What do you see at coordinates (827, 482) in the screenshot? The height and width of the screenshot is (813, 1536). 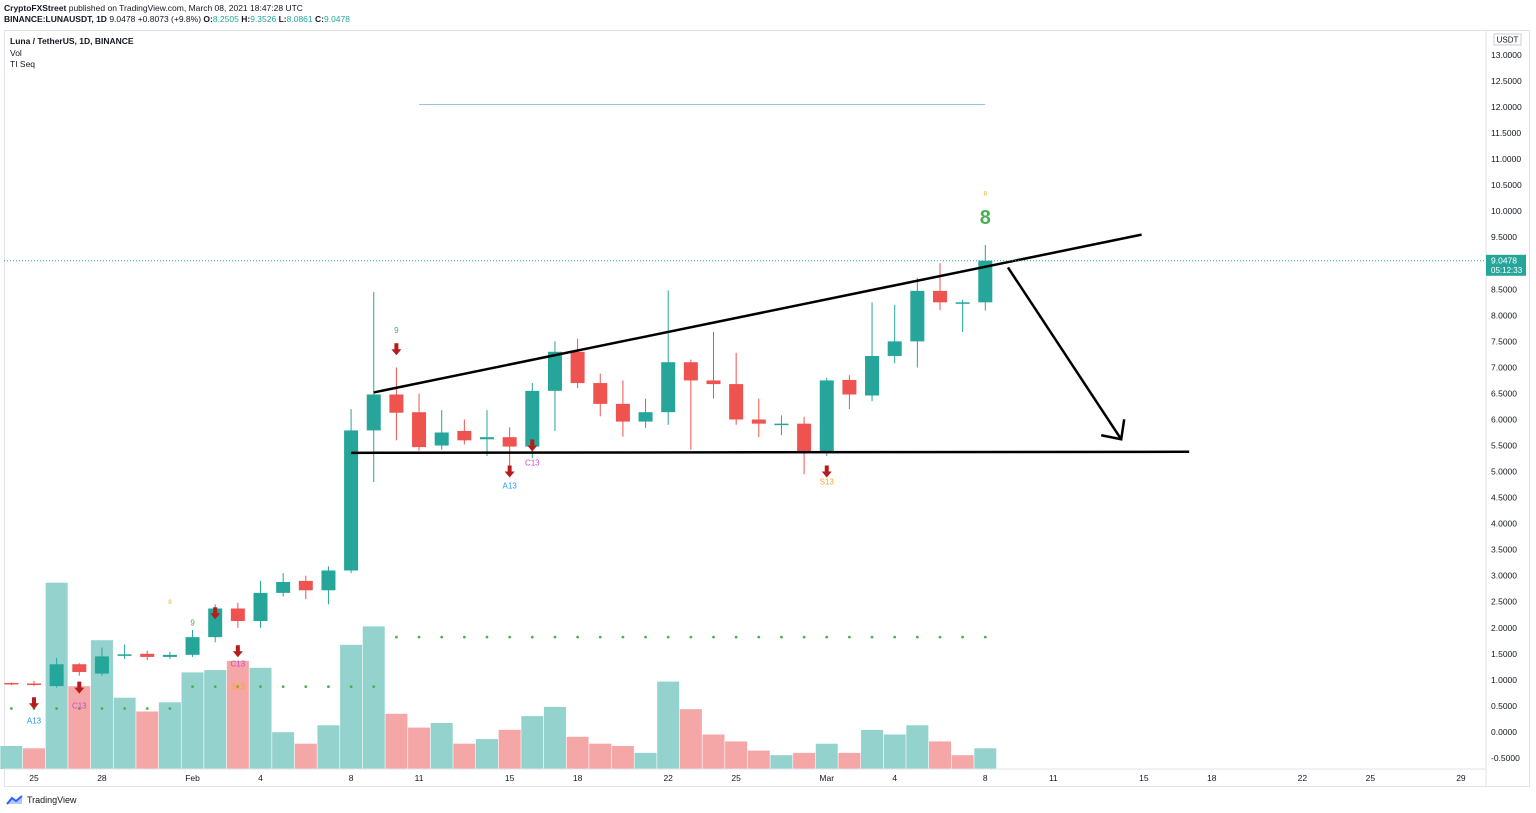 I see `sequential-label: S13` at bounding box center [827, 482].